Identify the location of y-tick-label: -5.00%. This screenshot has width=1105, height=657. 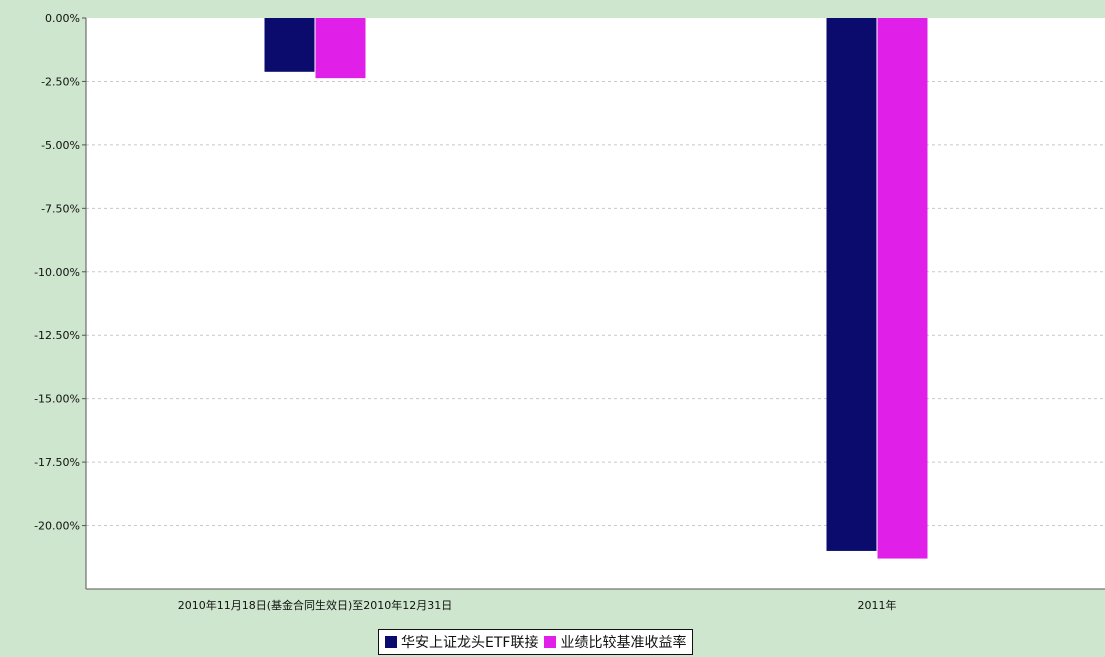
(60, 145).